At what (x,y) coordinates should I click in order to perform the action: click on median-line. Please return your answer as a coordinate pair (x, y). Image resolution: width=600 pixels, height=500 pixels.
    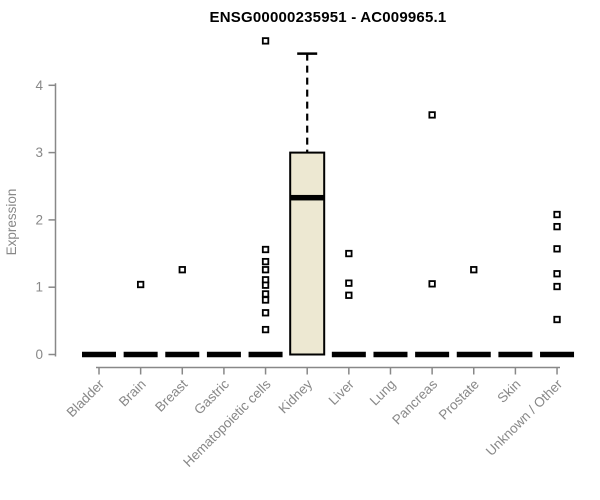
    Looking at the image, I should click on (307, 197).